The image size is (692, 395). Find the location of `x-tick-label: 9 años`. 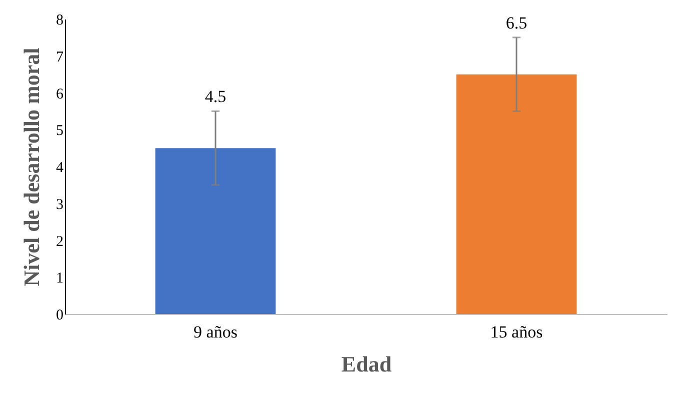

x-tick-label: 9 años is located at coordinates (216, 332).